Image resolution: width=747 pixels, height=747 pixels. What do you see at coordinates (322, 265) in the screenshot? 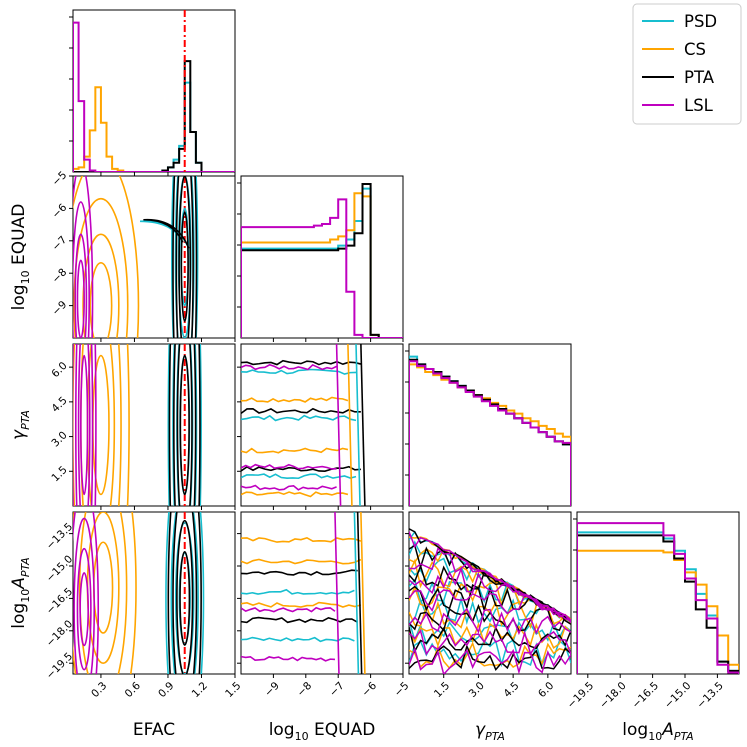
I see `hist-equad-cs` at bounding box center [322, 265].